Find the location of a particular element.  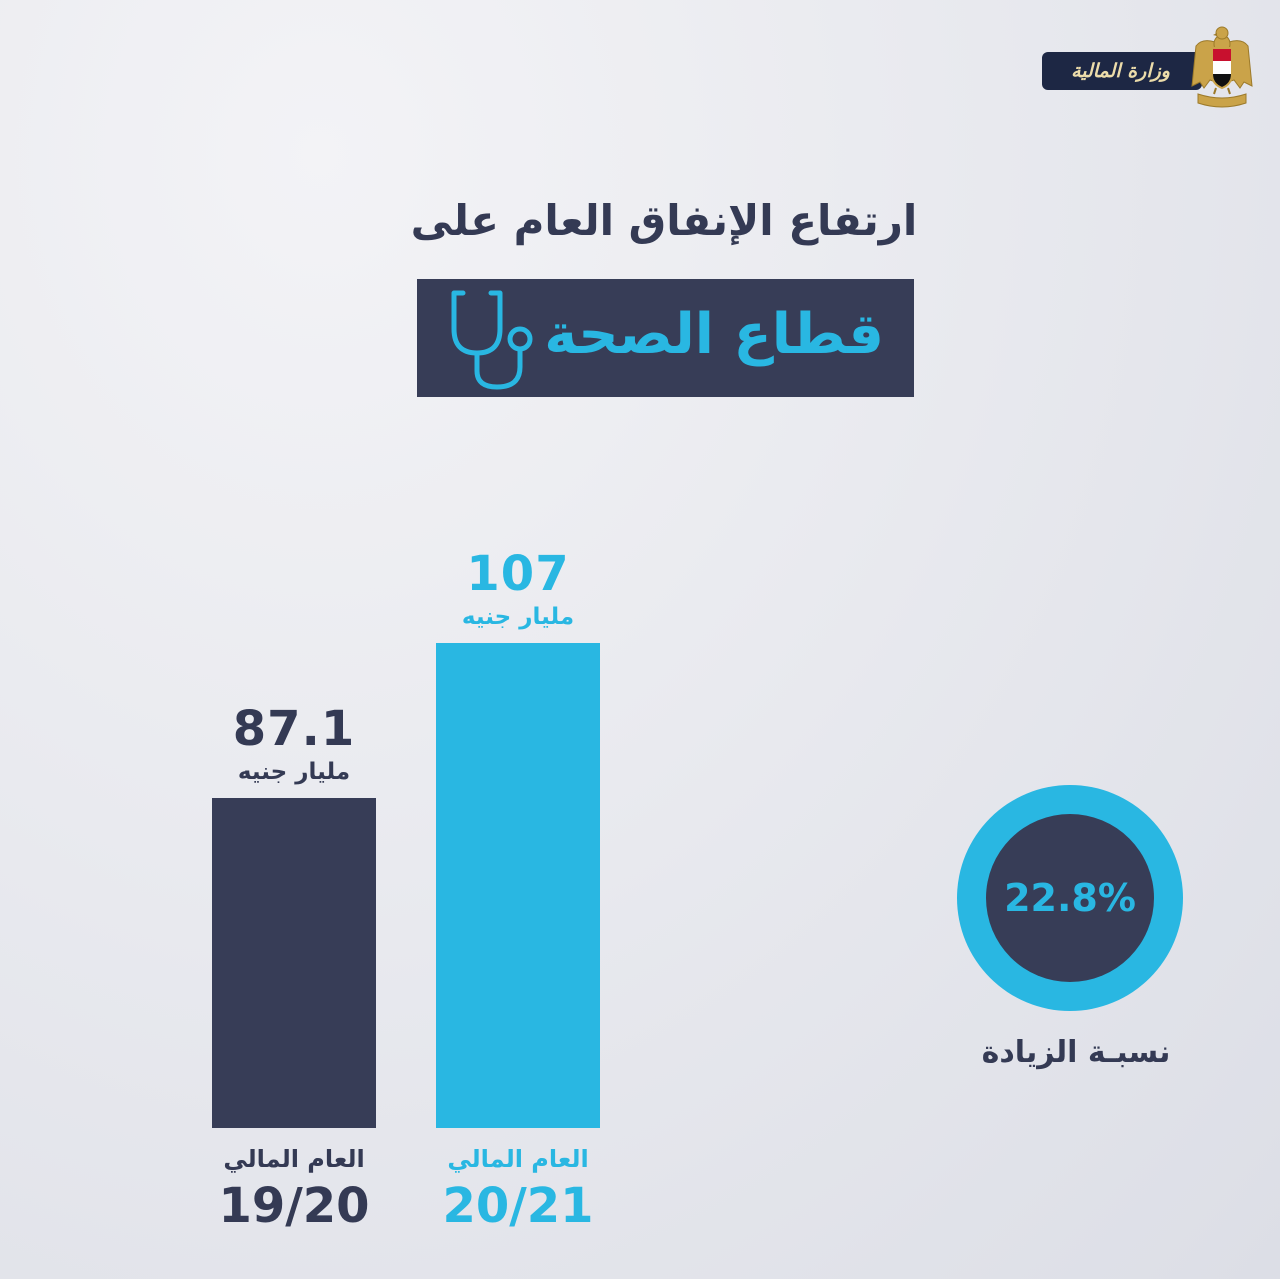

increase-percentage: 22.8% is located at coordinates (1070, 898).